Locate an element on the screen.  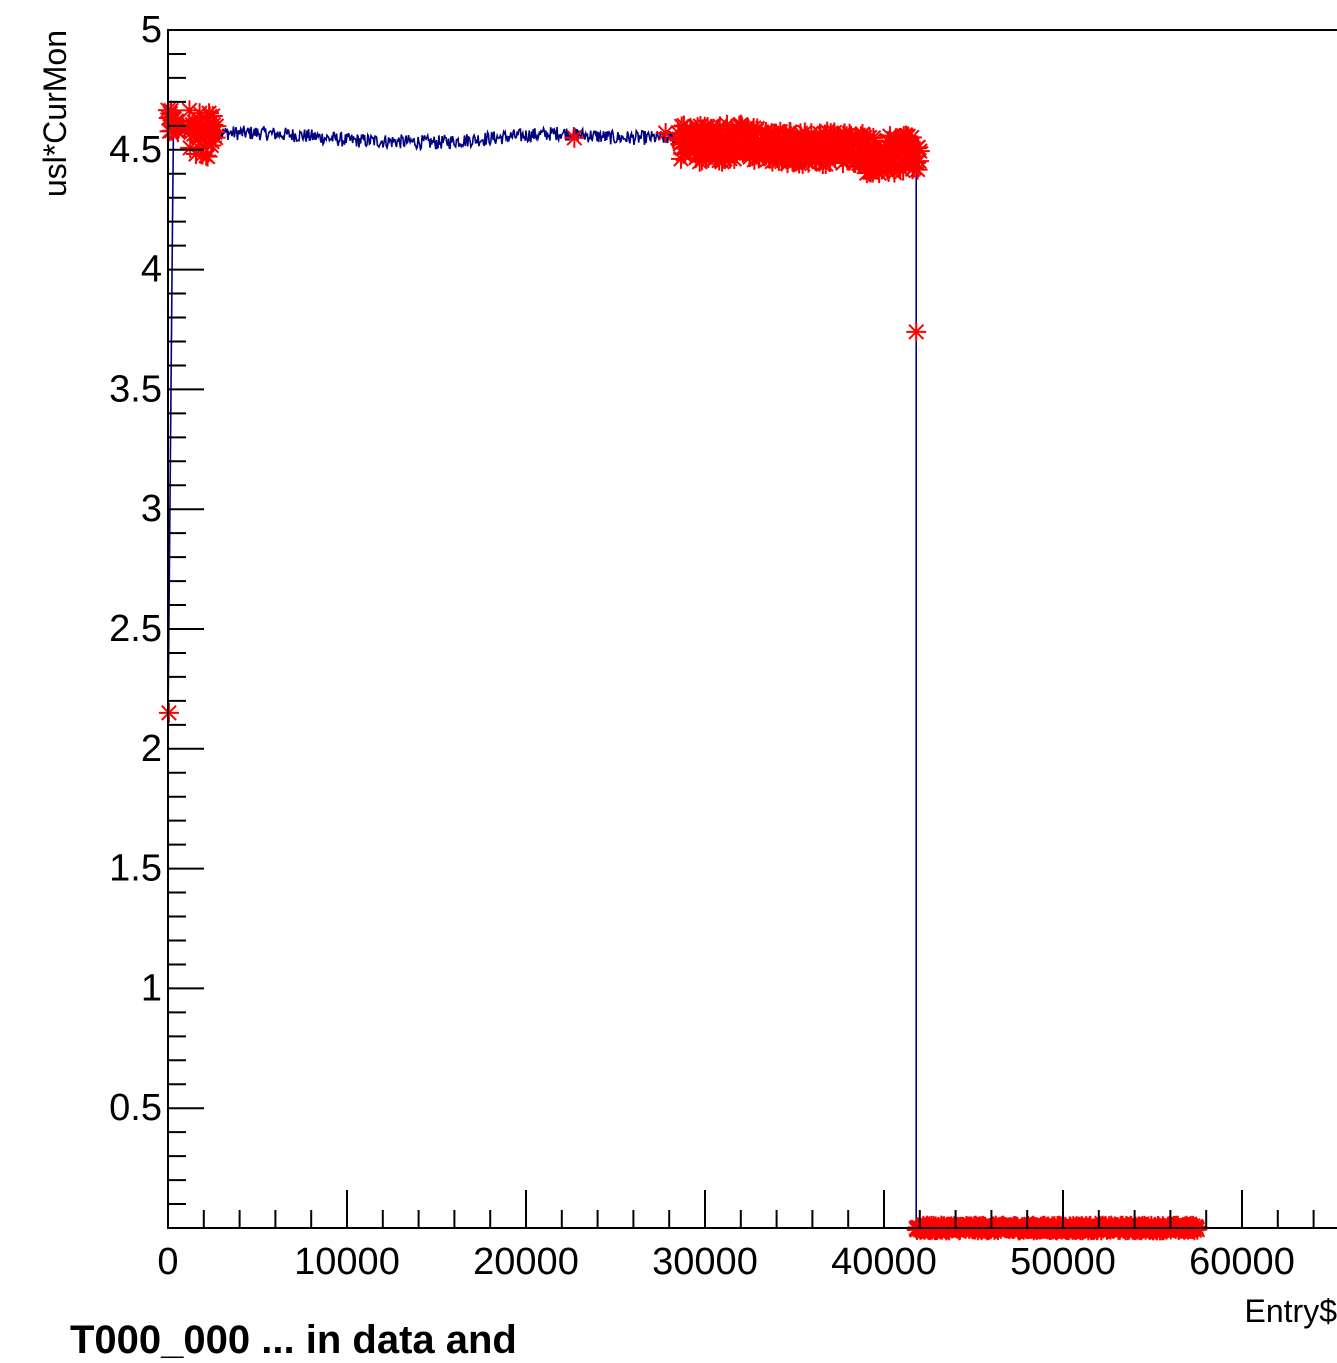
y-tick-label: 1.5 is located at coordinates (135, 869).